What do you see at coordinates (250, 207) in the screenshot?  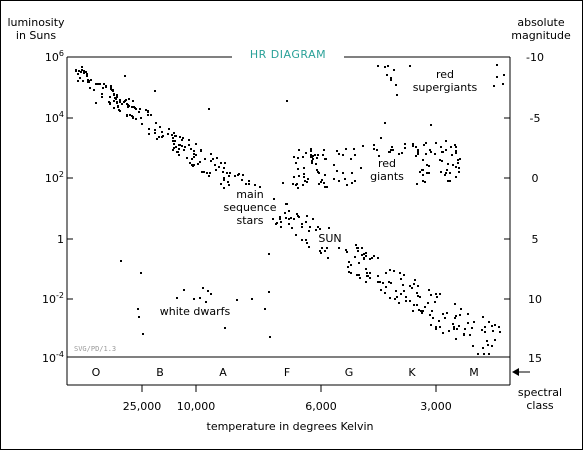 I see `annotation-main-sequence-line2: sequence` at bounding box center [250, 207].